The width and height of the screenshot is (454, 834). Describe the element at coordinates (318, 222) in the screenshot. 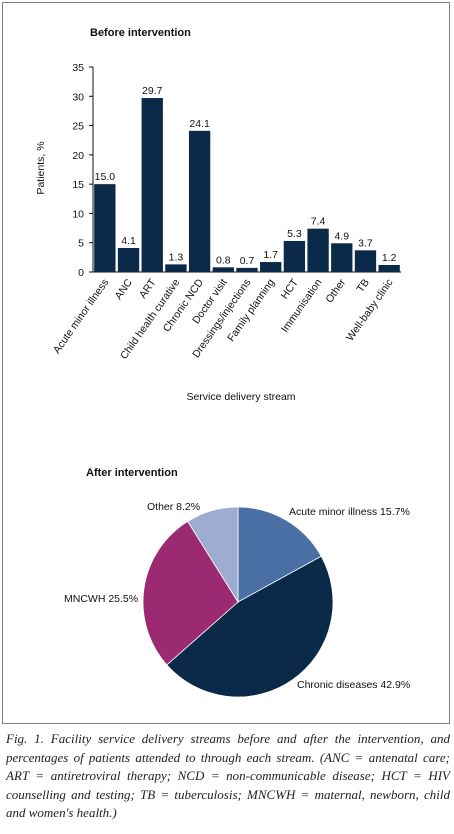

I see `bar-value-label: 7.4` at that location.